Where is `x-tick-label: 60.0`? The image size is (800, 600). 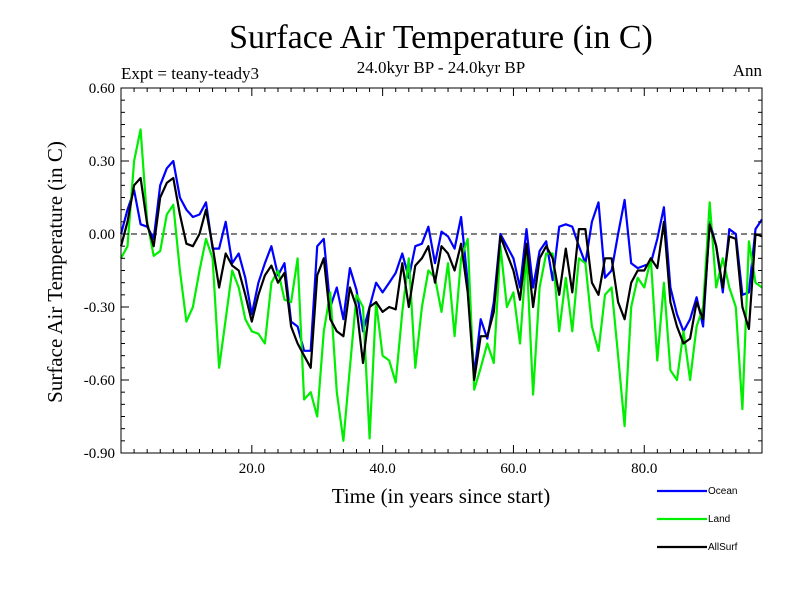
x-tick-label: 60.0 is located at coordinates (513, 469).